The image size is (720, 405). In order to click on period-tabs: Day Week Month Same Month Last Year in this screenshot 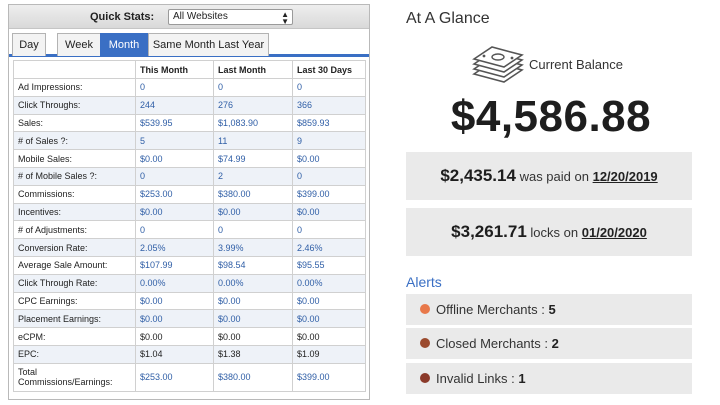, I will do `click(189, 43)`.